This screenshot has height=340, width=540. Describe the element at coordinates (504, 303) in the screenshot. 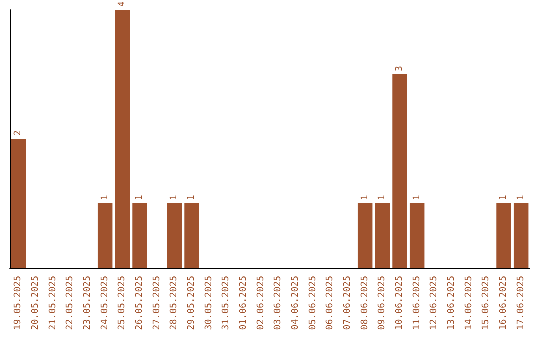

I see `x-tick-label: 16.06.2025` at that location.